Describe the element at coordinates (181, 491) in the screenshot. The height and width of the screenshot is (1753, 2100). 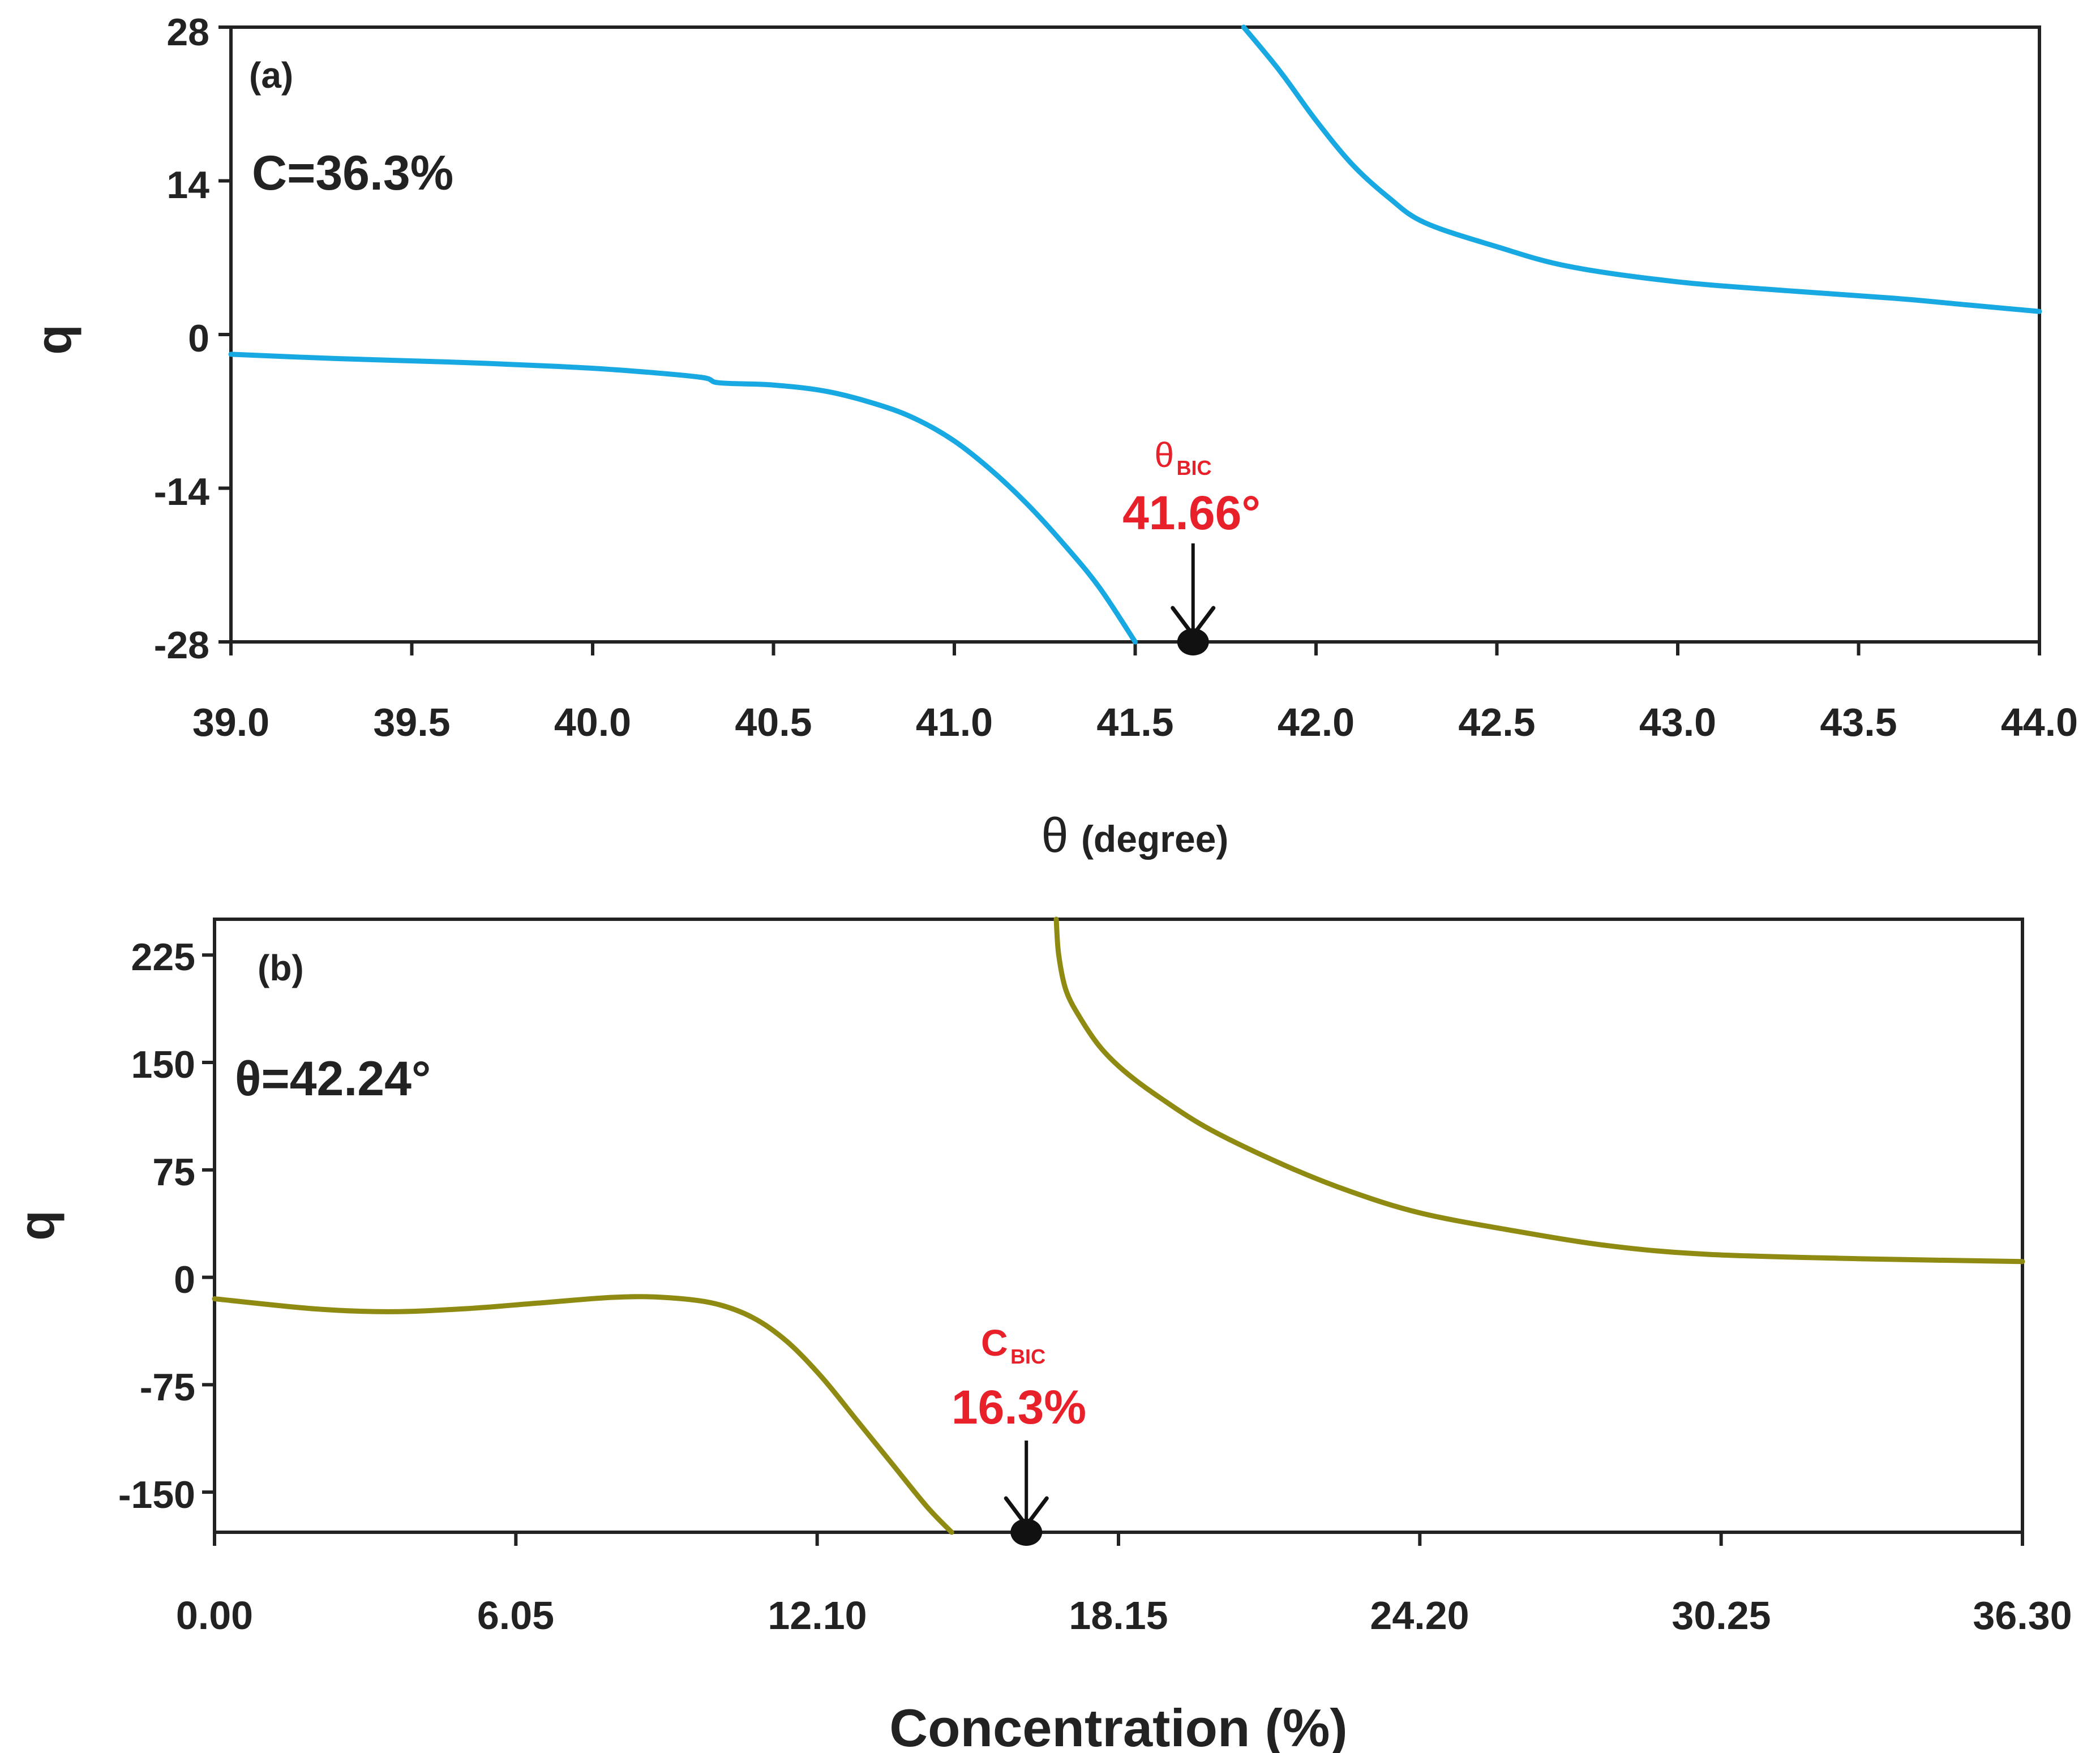
I see `y-tick-label-a: -14` at that location.